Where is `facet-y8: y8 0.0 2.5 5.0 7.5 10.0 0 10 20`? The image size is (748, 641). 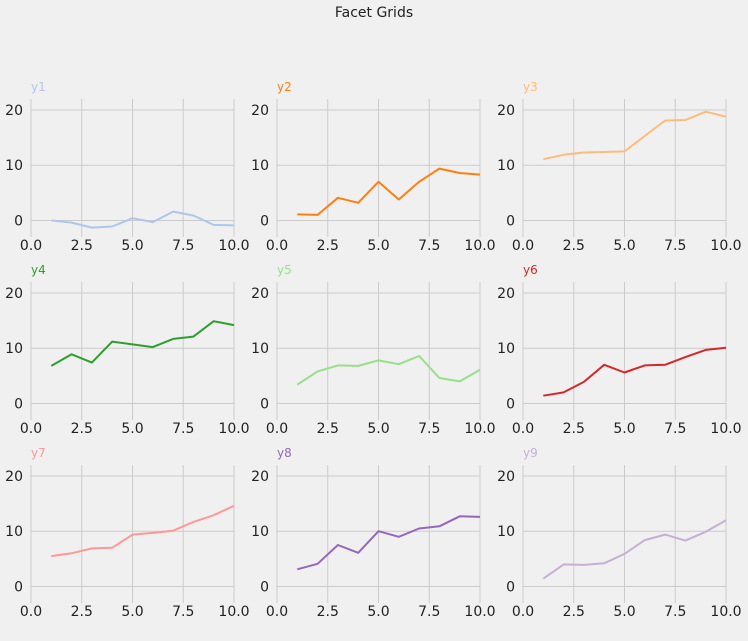 facet-y8: y8 0.0 2.5 5.0 7.5 10.0 0 10 20 is located at coordinates (373, 533).